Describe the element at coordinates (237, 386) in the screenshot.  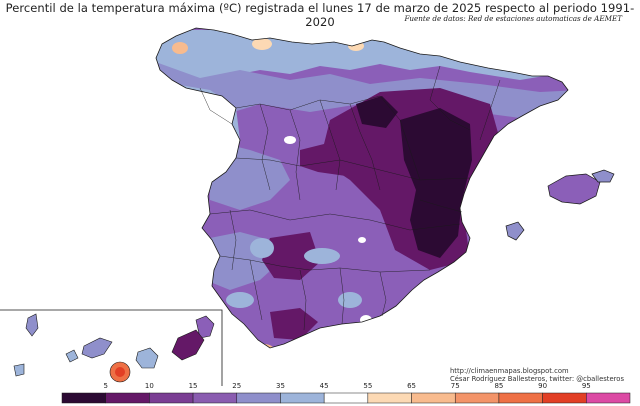
I see `legend-label: 25` at that location.